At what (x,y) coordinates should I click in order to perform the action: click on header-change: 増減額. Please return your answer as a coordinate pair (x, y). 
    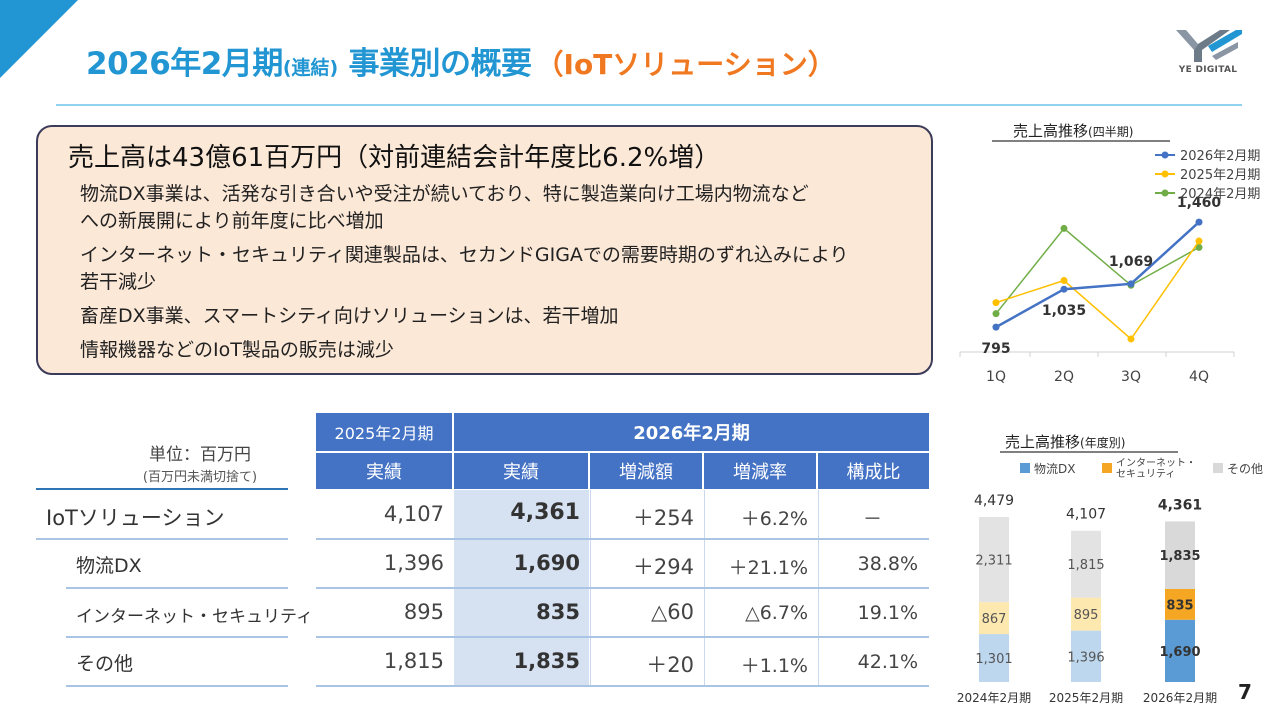
    Looking at the image, I should click on (646, 471).